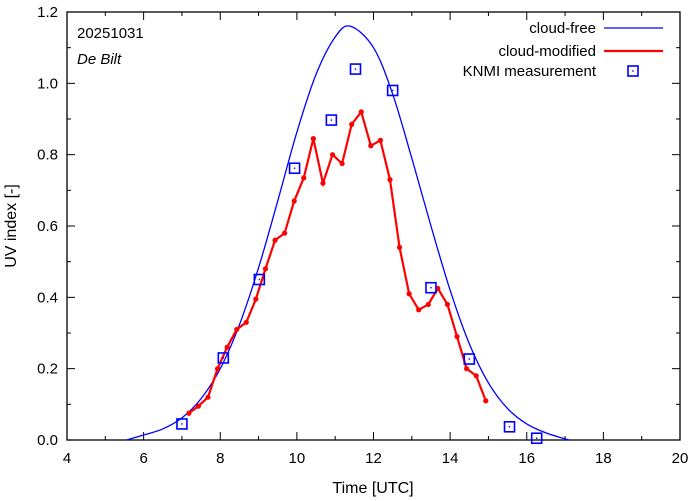 The image size is (694, 501). I want to click on x-tick-label: 12, so click(373, 458).